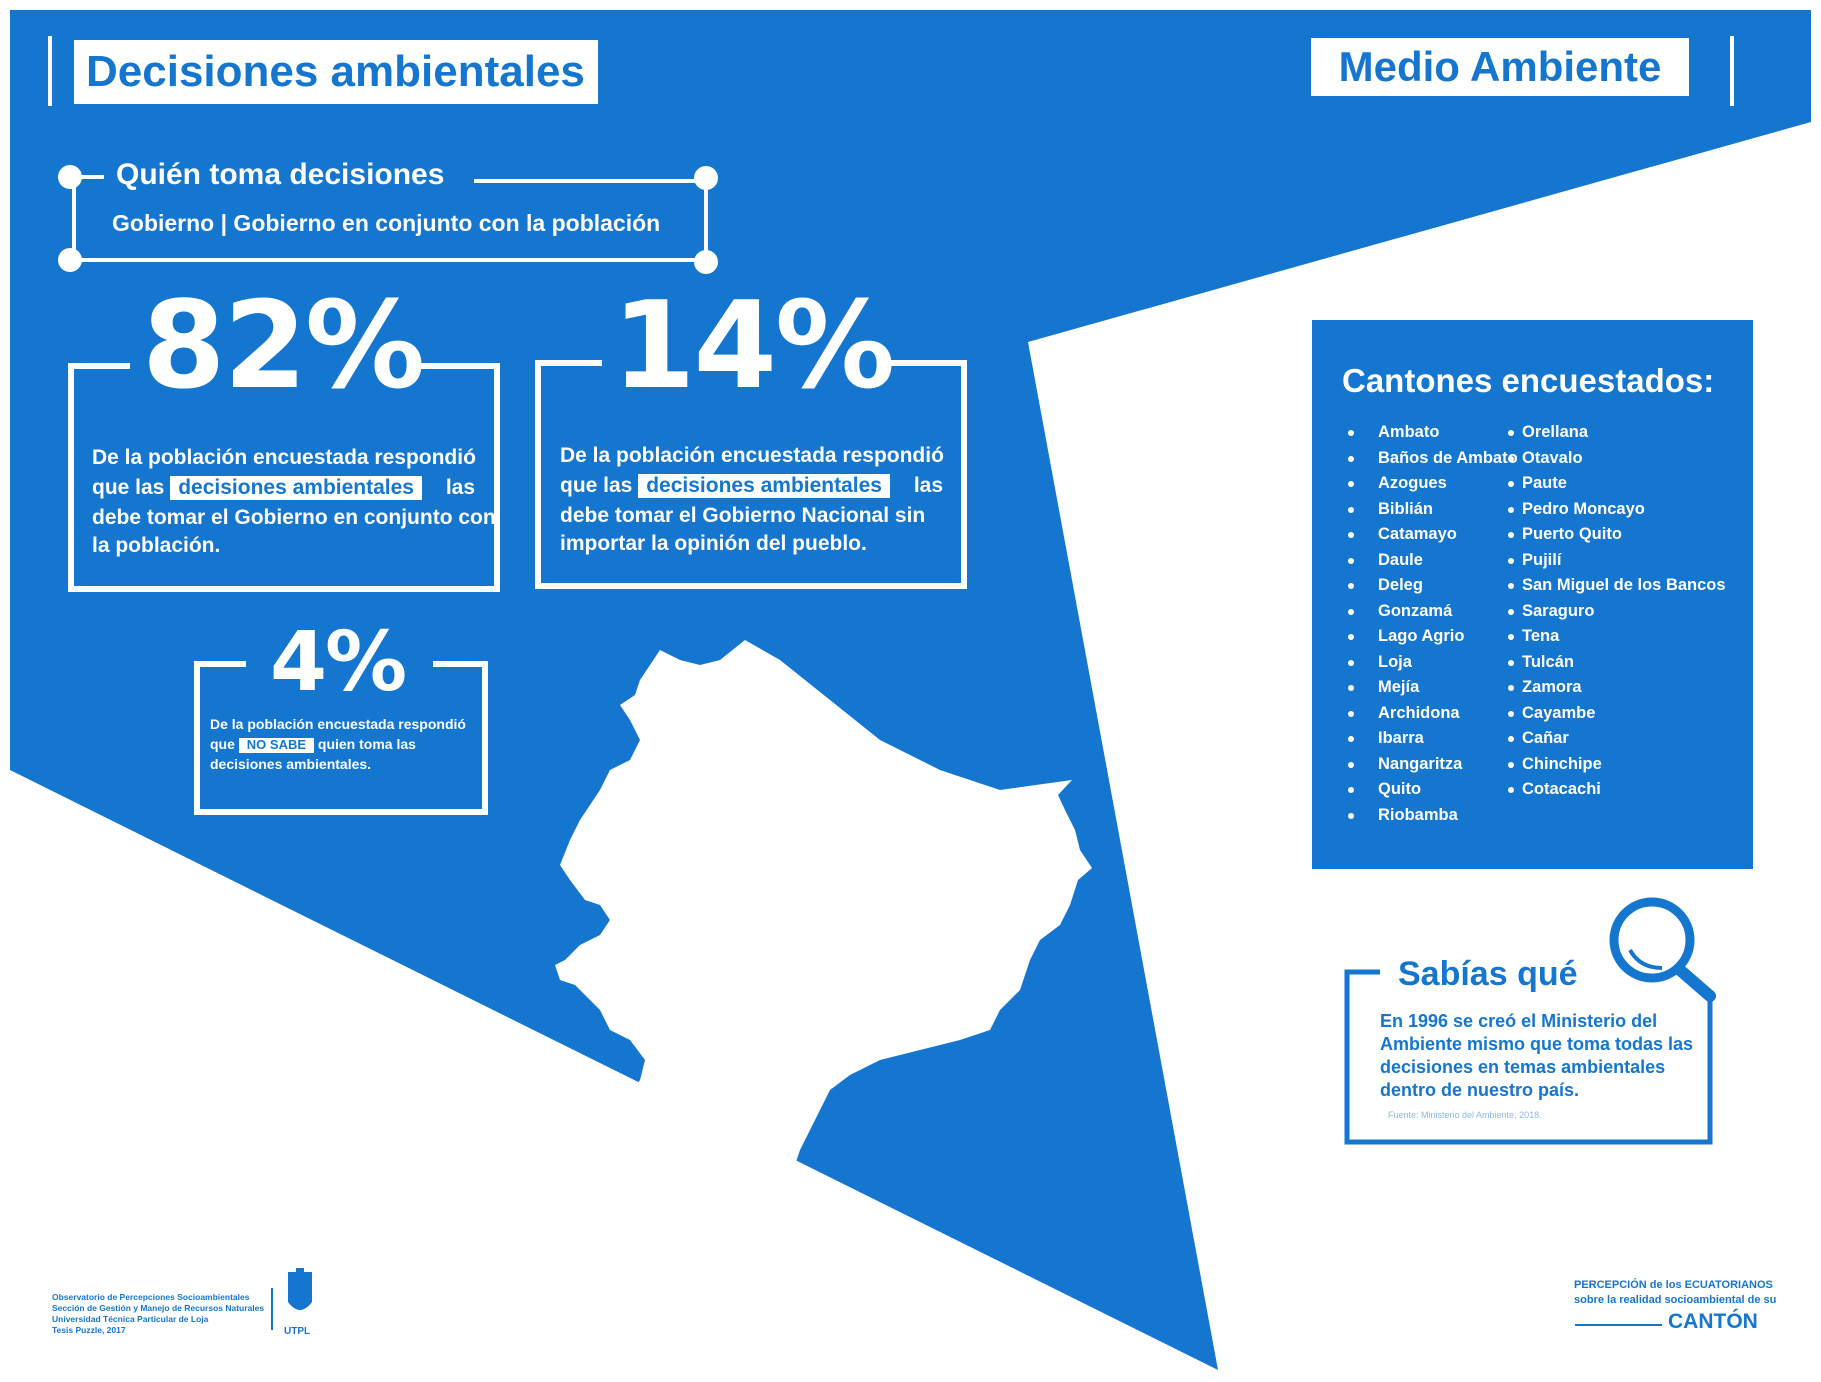 The image size is (1821, 1382). I want to click on canton-name: Archidona, so click(1419, 712).